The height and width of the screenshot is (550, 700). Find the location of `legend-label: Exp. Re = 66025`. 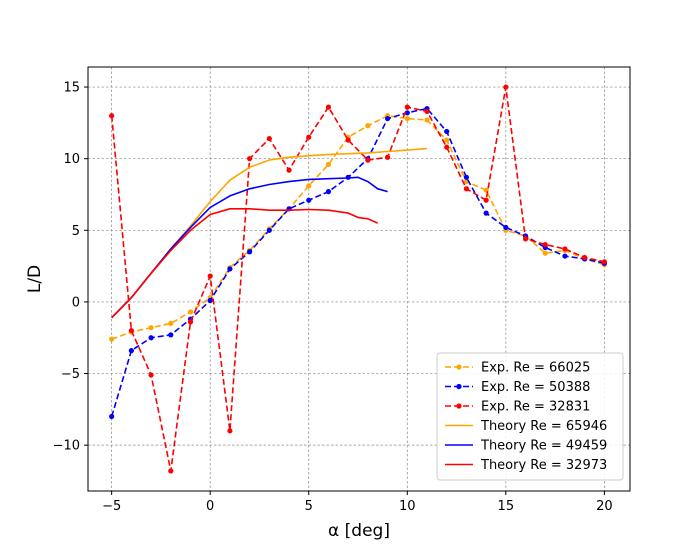

legend-label: Exp. Re = 66025 is located at coordinates (535, 368).